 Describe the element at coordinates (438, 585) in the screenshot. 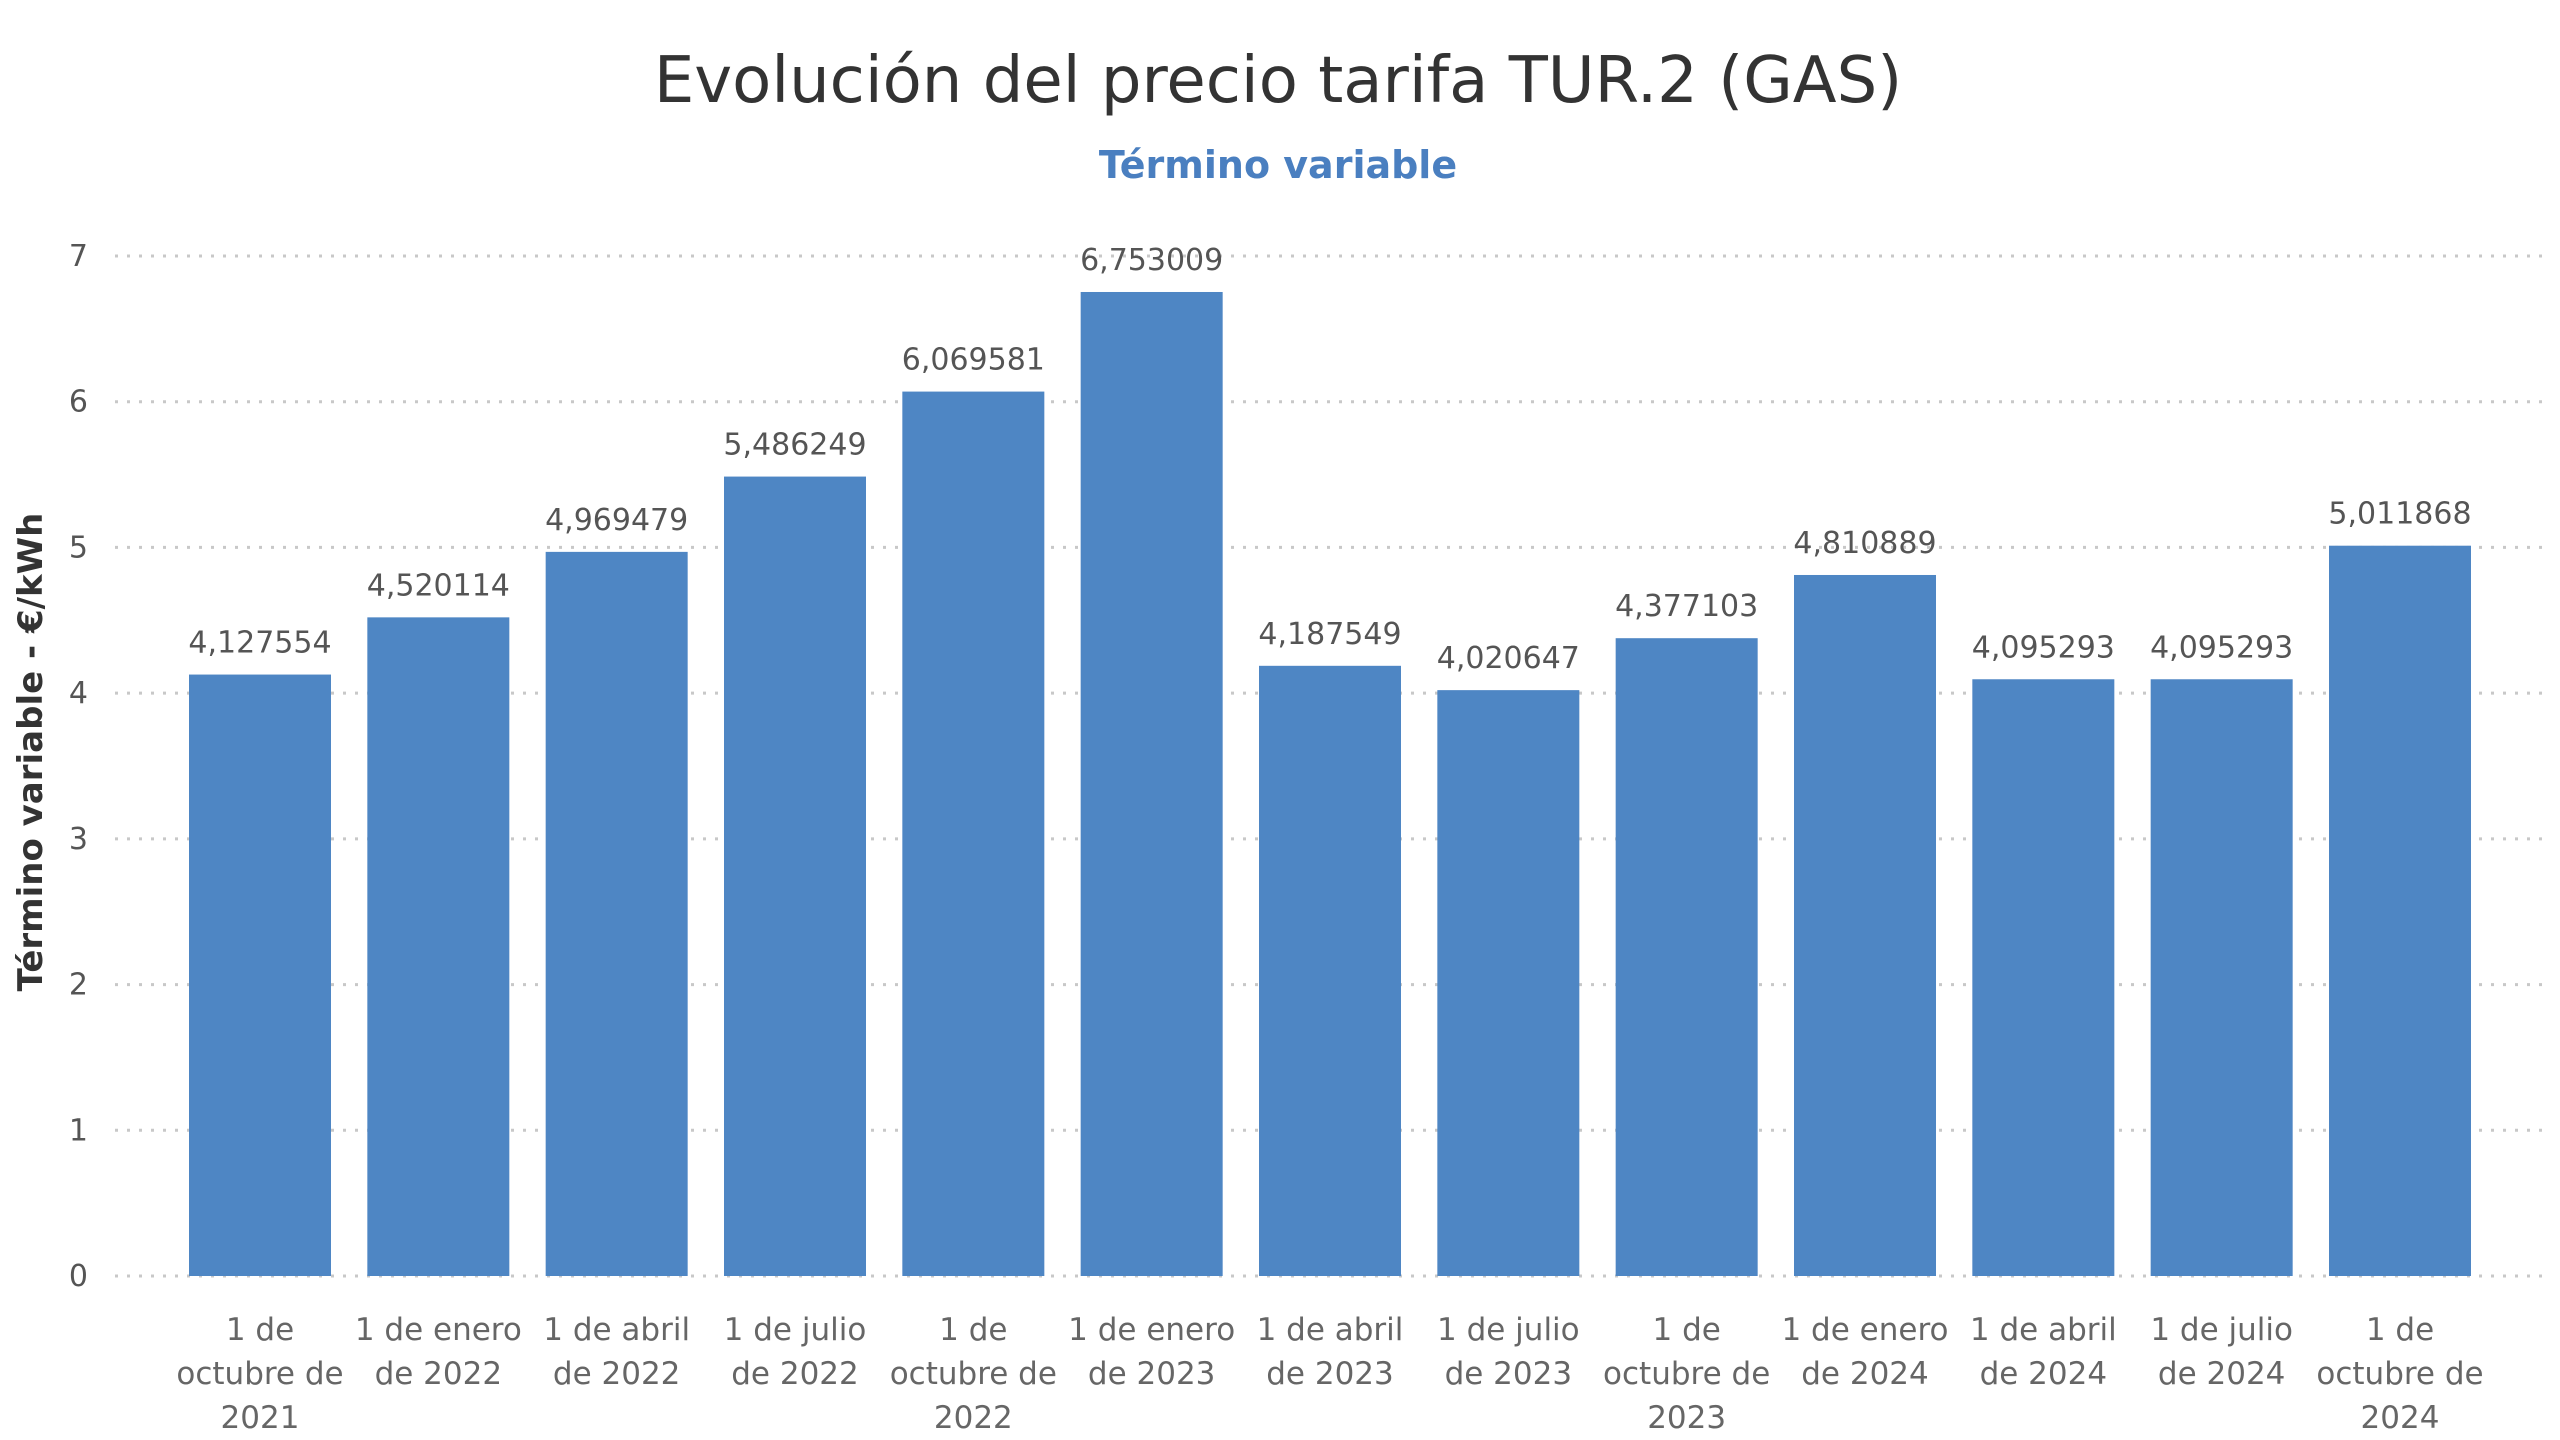

I see `value-label-1: 4,520114` at that location.